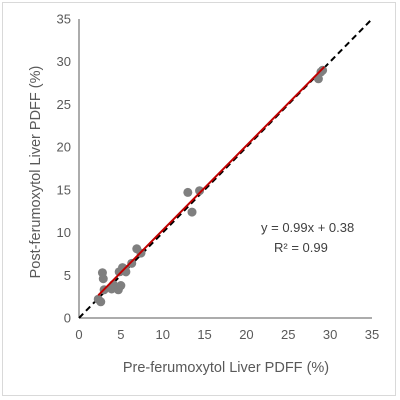  What do you see at coordinates (227, 334) in the screenshot?
I see `x-tick-labels: 0 5 10 15 20 25 30 35` at bounding box center [227, 334].